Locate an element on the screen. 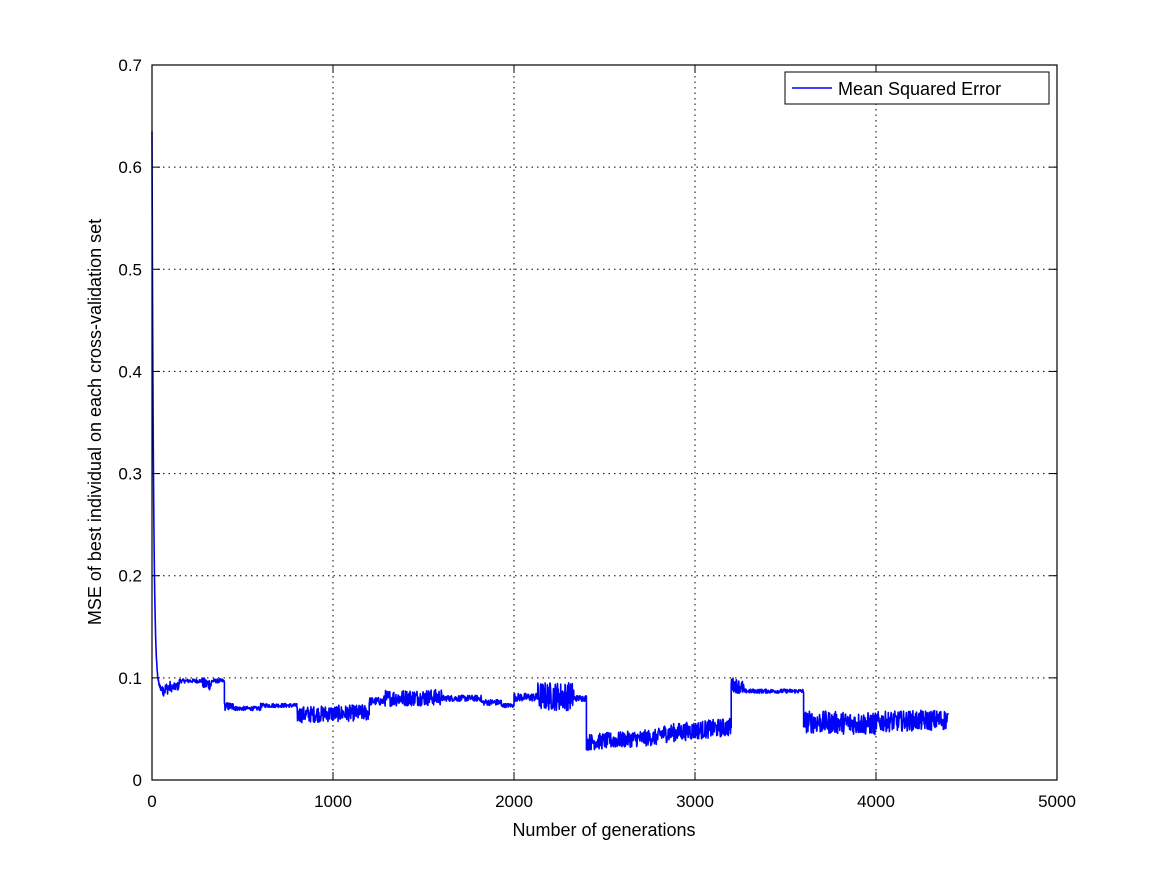 This screenshot has height=875, width=1167. x-tick-label: 0 is located at coordinates (151, 801).